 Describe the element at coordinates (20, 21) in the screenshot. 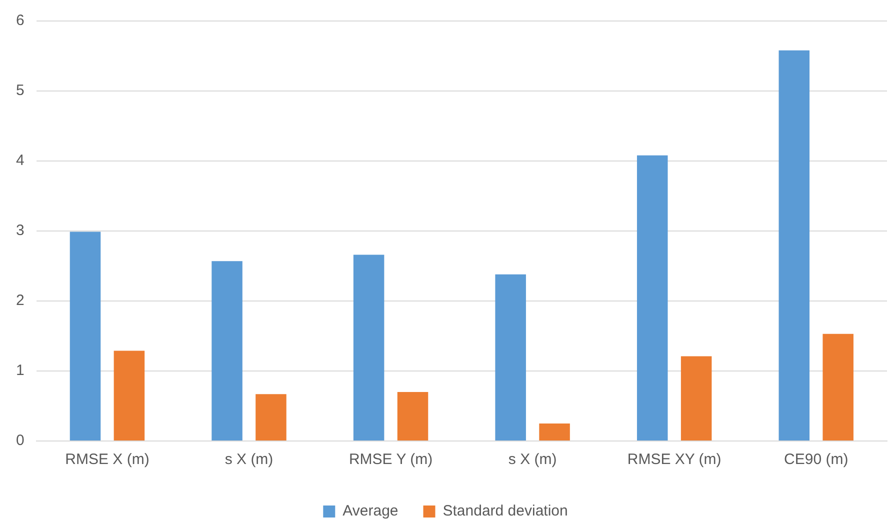

I see `y-tick-label: 6` at that location.